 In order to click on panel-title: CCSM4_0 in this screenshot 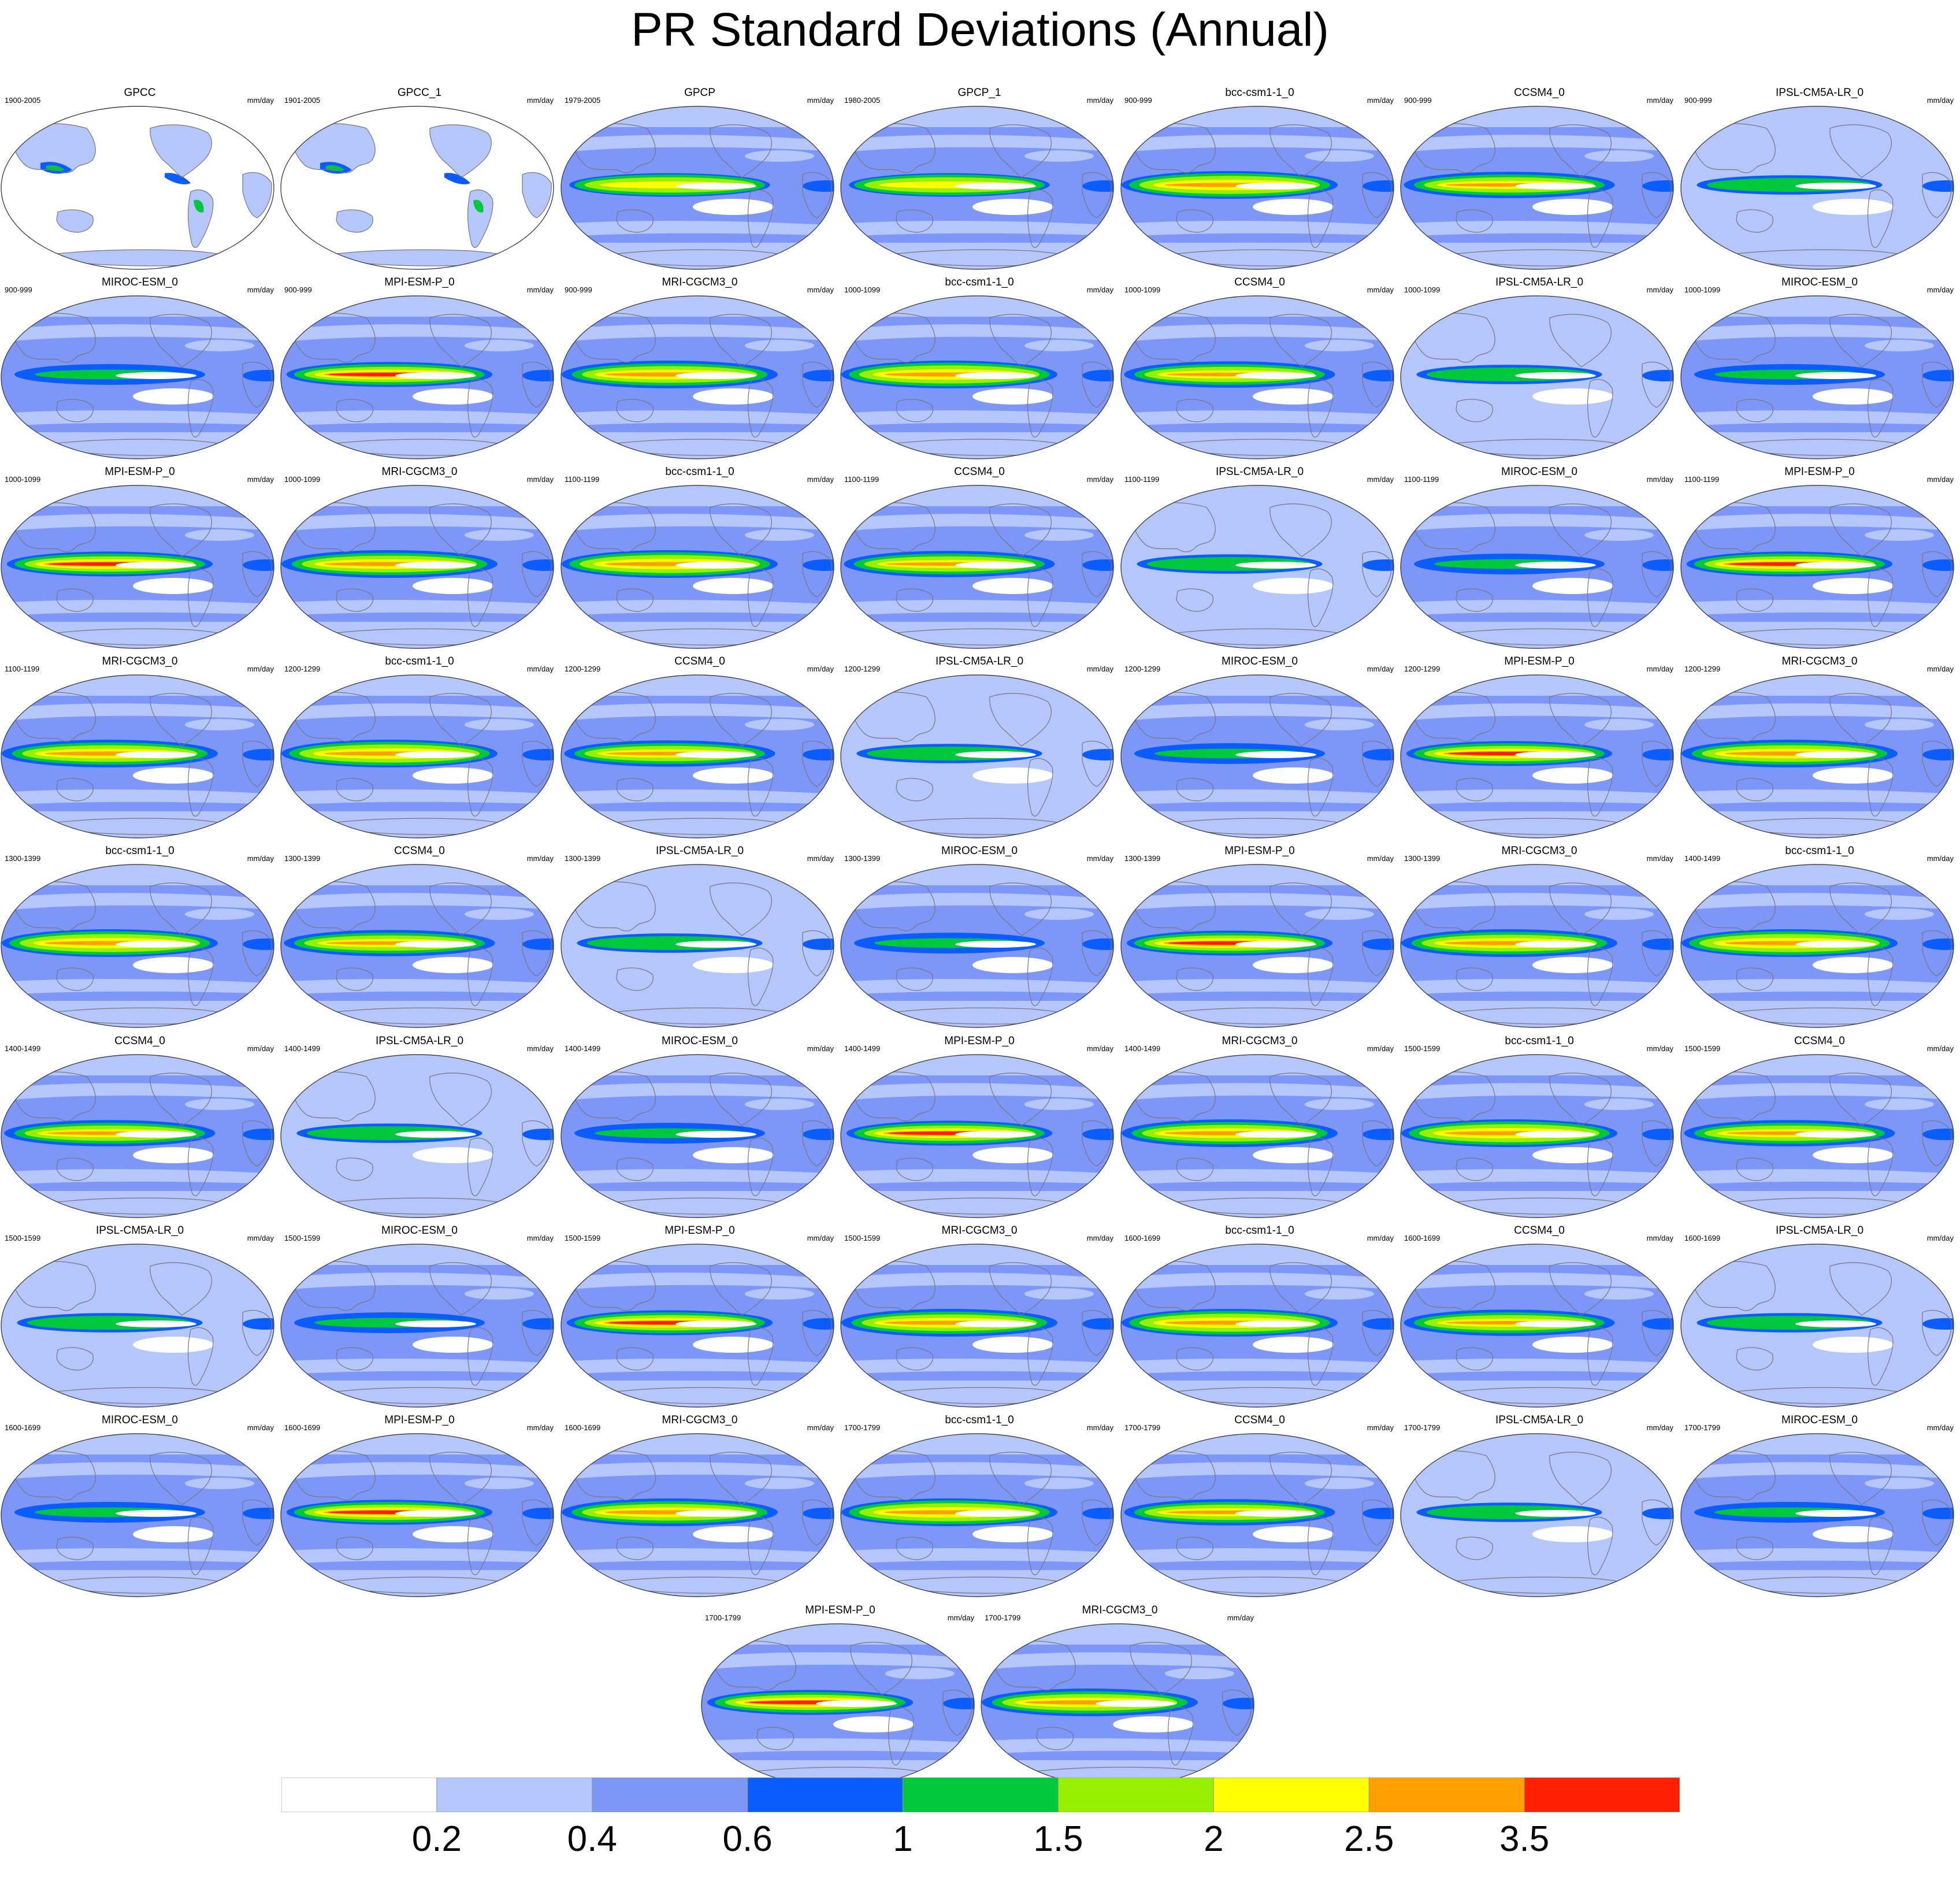, I will do `click(1539, 1230)`.